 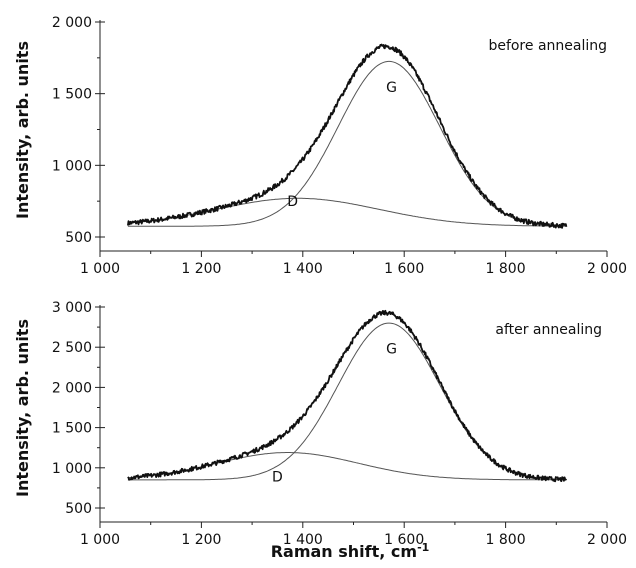 I want to click on y-tick-label: 3 000, so click(x=72, y=308).